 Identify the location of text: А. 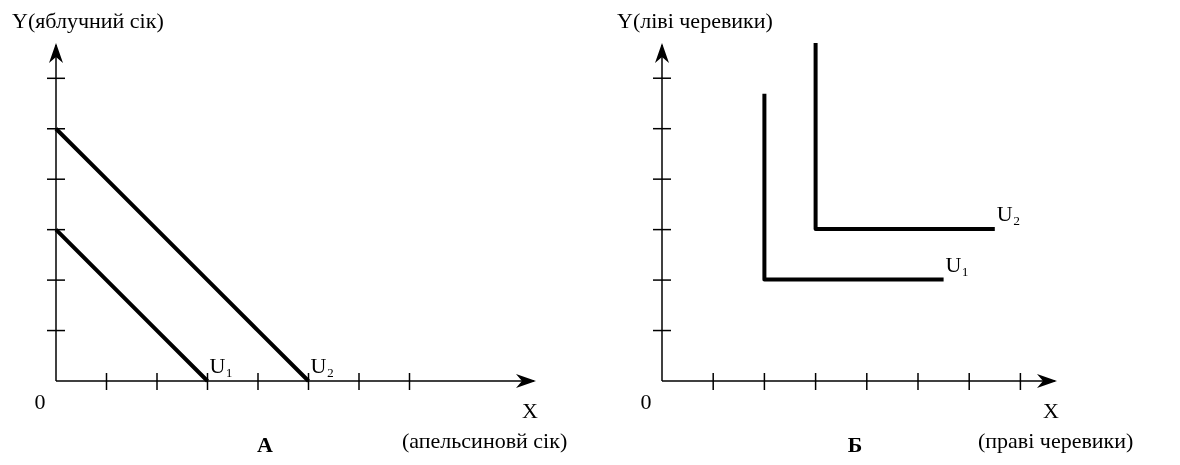
(265, 444).